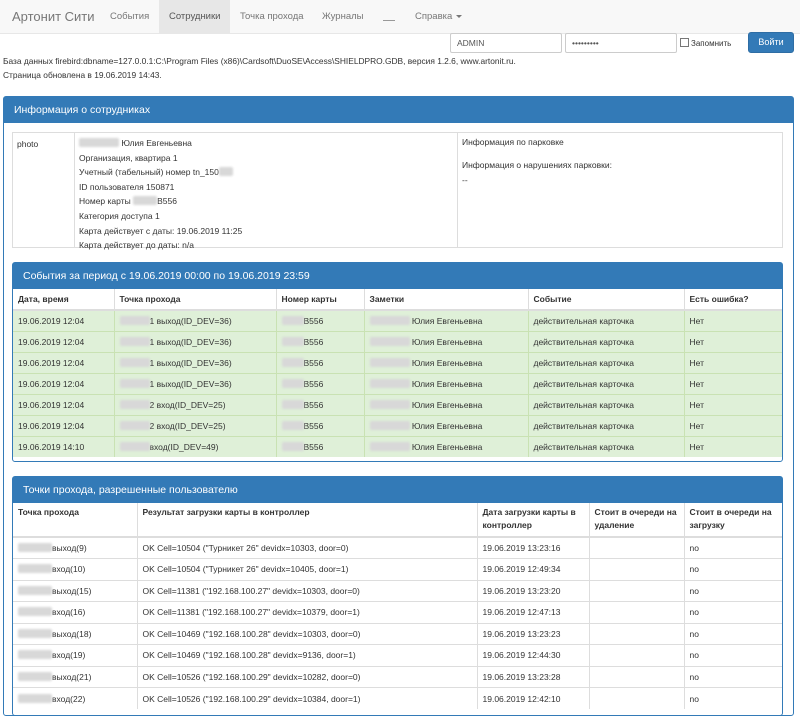 This screenshot has height=716, width=800. What do you see at coordinates (532, 547) in the screenshot?
I see `cell-load-date: 19.06.2019 13:23:16` at bounding box center [532, 547].